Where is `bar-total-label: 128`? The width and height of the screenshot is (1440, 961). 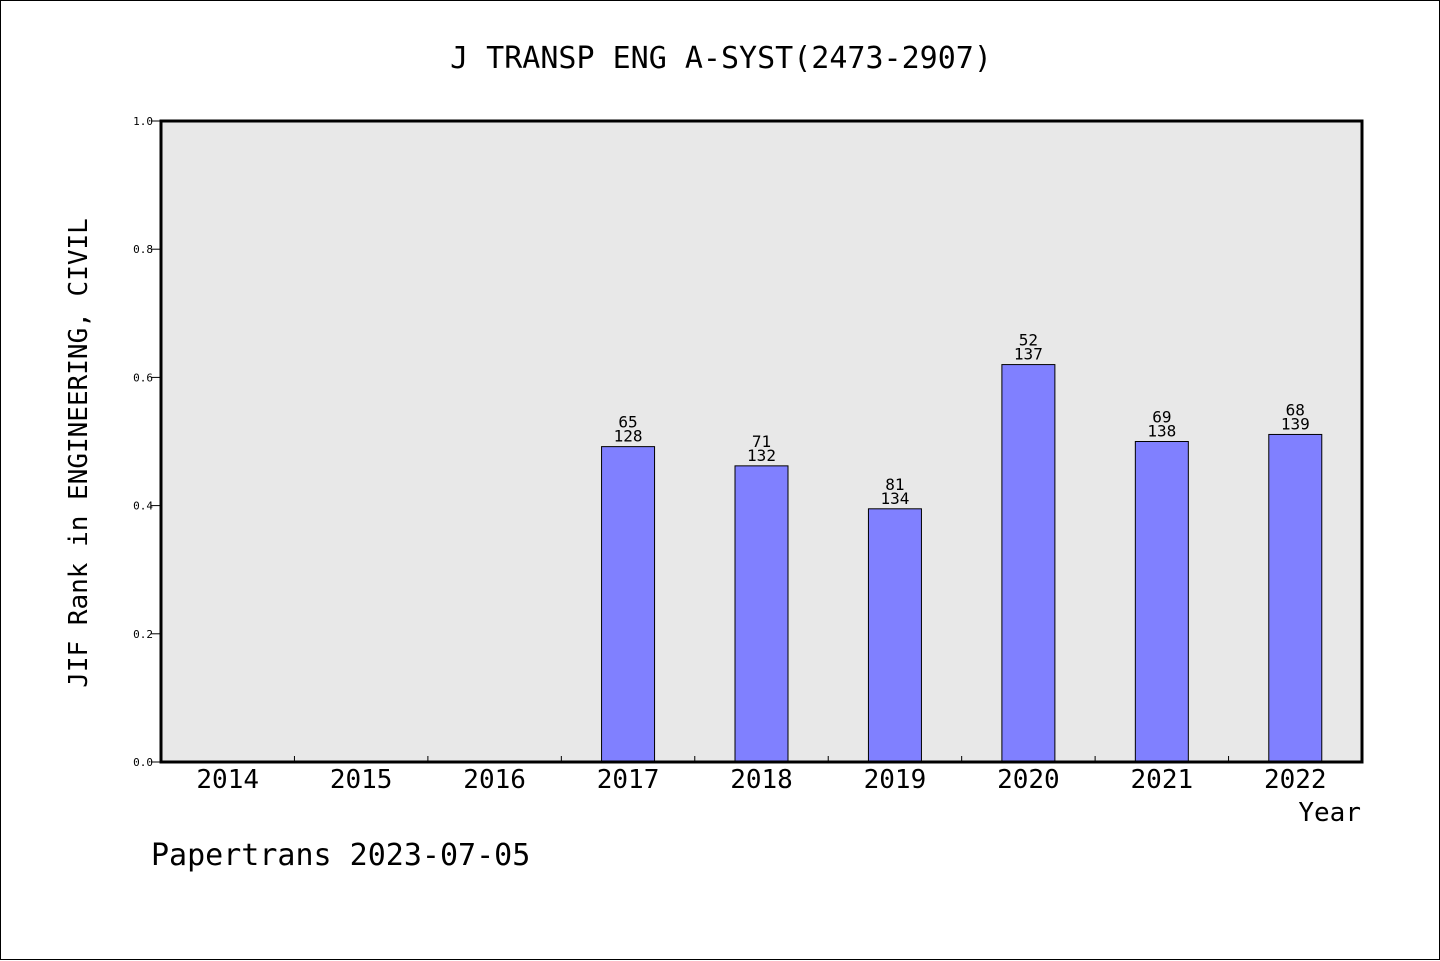
bar-total-label: 128 is located at coordinates (628, 436).